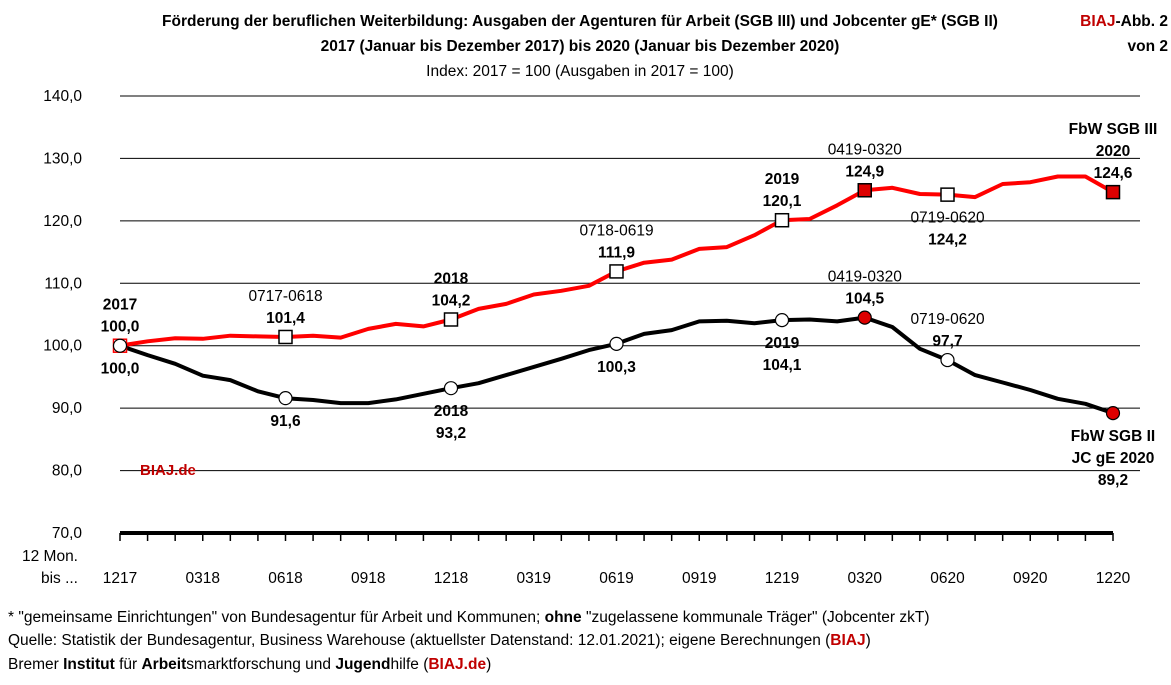 This screenshot has height=685, width=1171. Describe the element at coordinates (848, 640) in the screenshot. I see `source-brand: BIAJ` at that location.